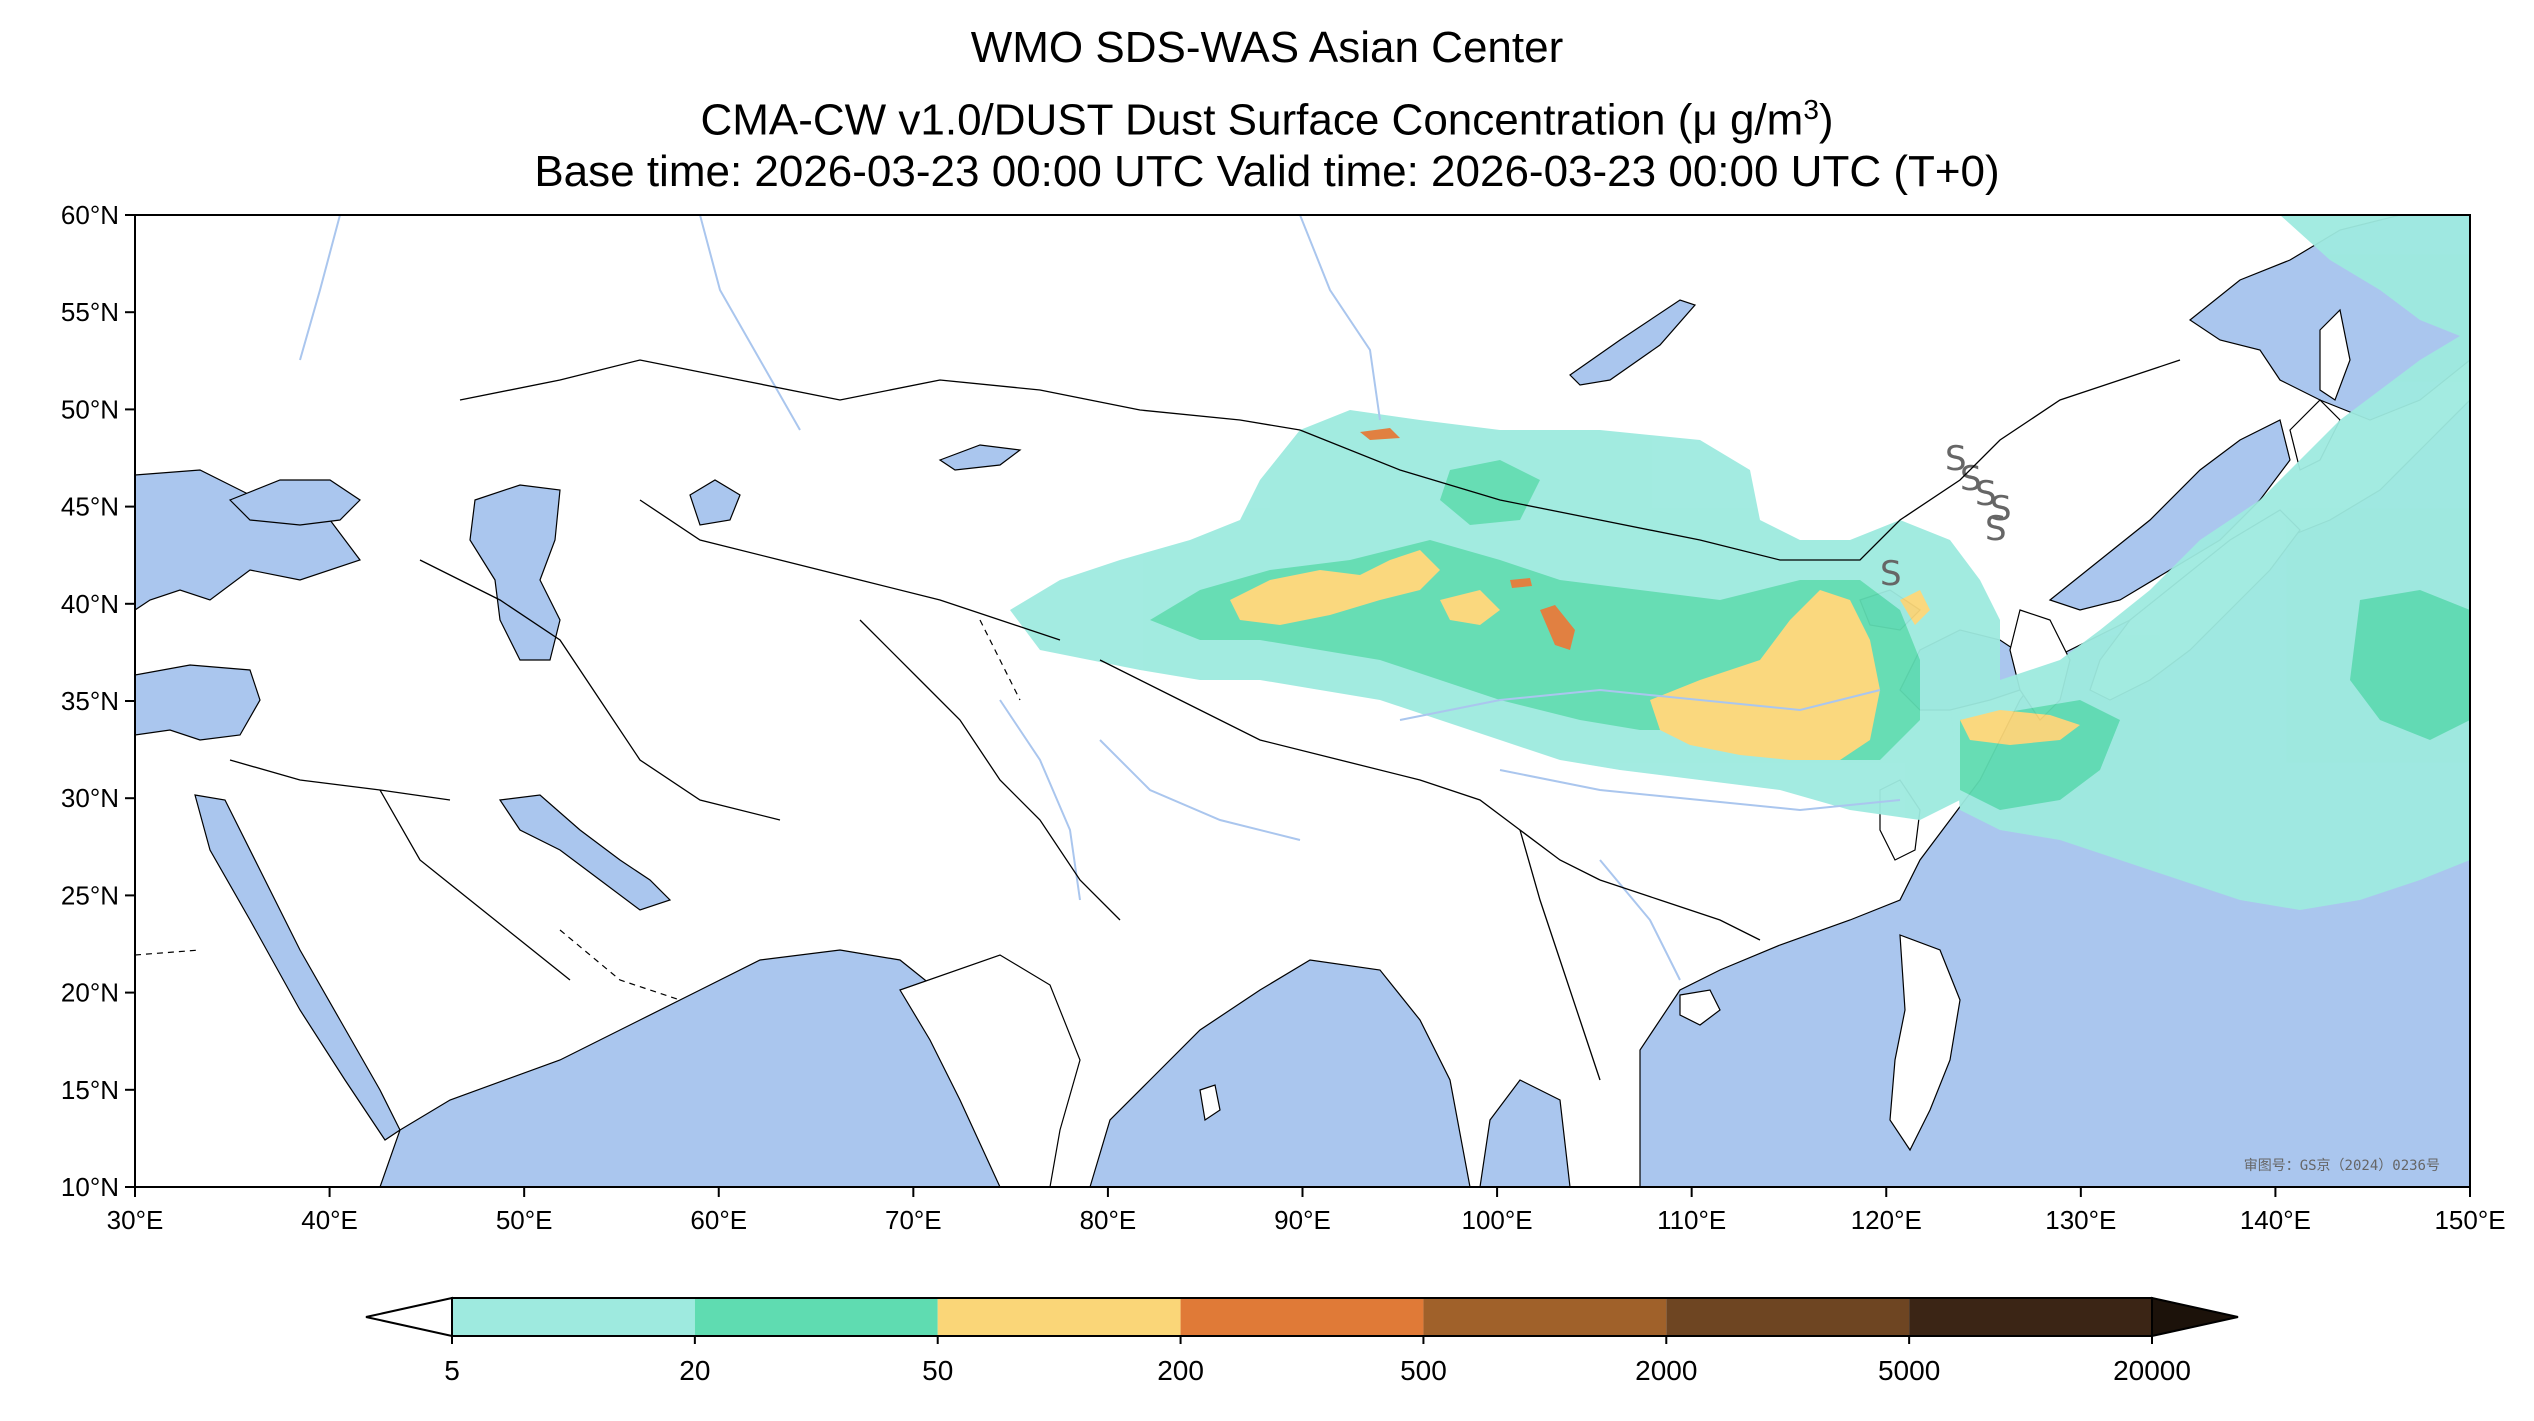 This screenshot has height=1421, width=2534. I want to click on sakhalin, so click(2335, 354).